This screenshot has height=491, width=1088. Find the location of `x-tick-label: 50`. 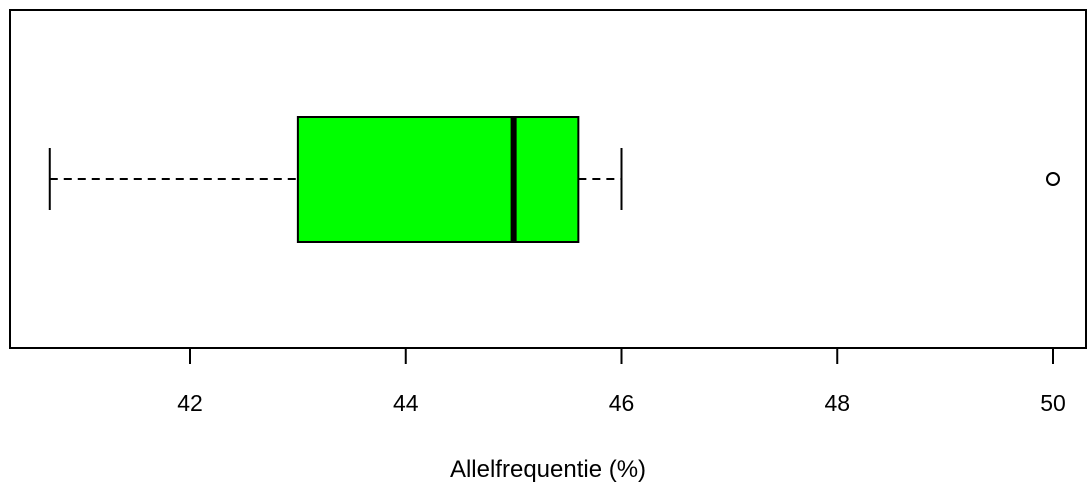

x-tick-label: 50 is located at coordinates (1053, 403).